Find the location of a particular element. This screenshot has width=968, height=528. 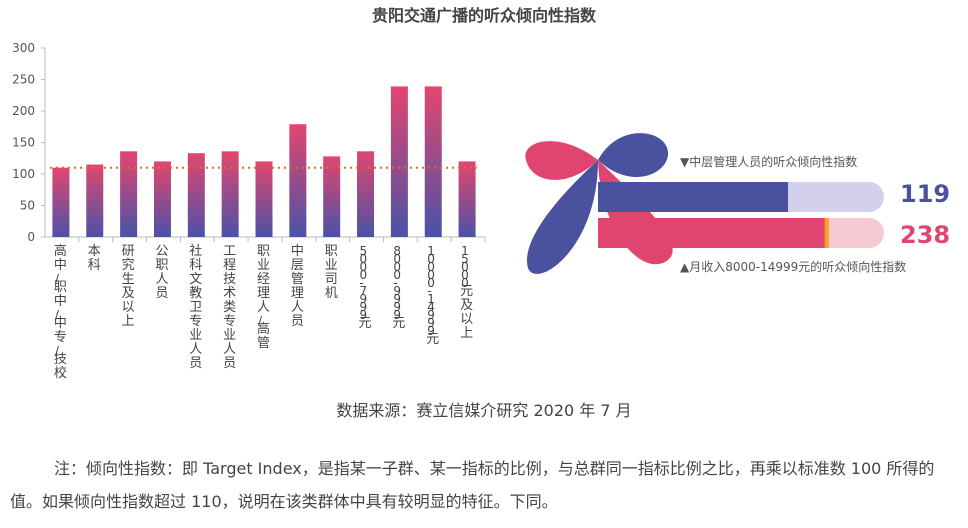

index-infographic is located at coordinates (704, 203).